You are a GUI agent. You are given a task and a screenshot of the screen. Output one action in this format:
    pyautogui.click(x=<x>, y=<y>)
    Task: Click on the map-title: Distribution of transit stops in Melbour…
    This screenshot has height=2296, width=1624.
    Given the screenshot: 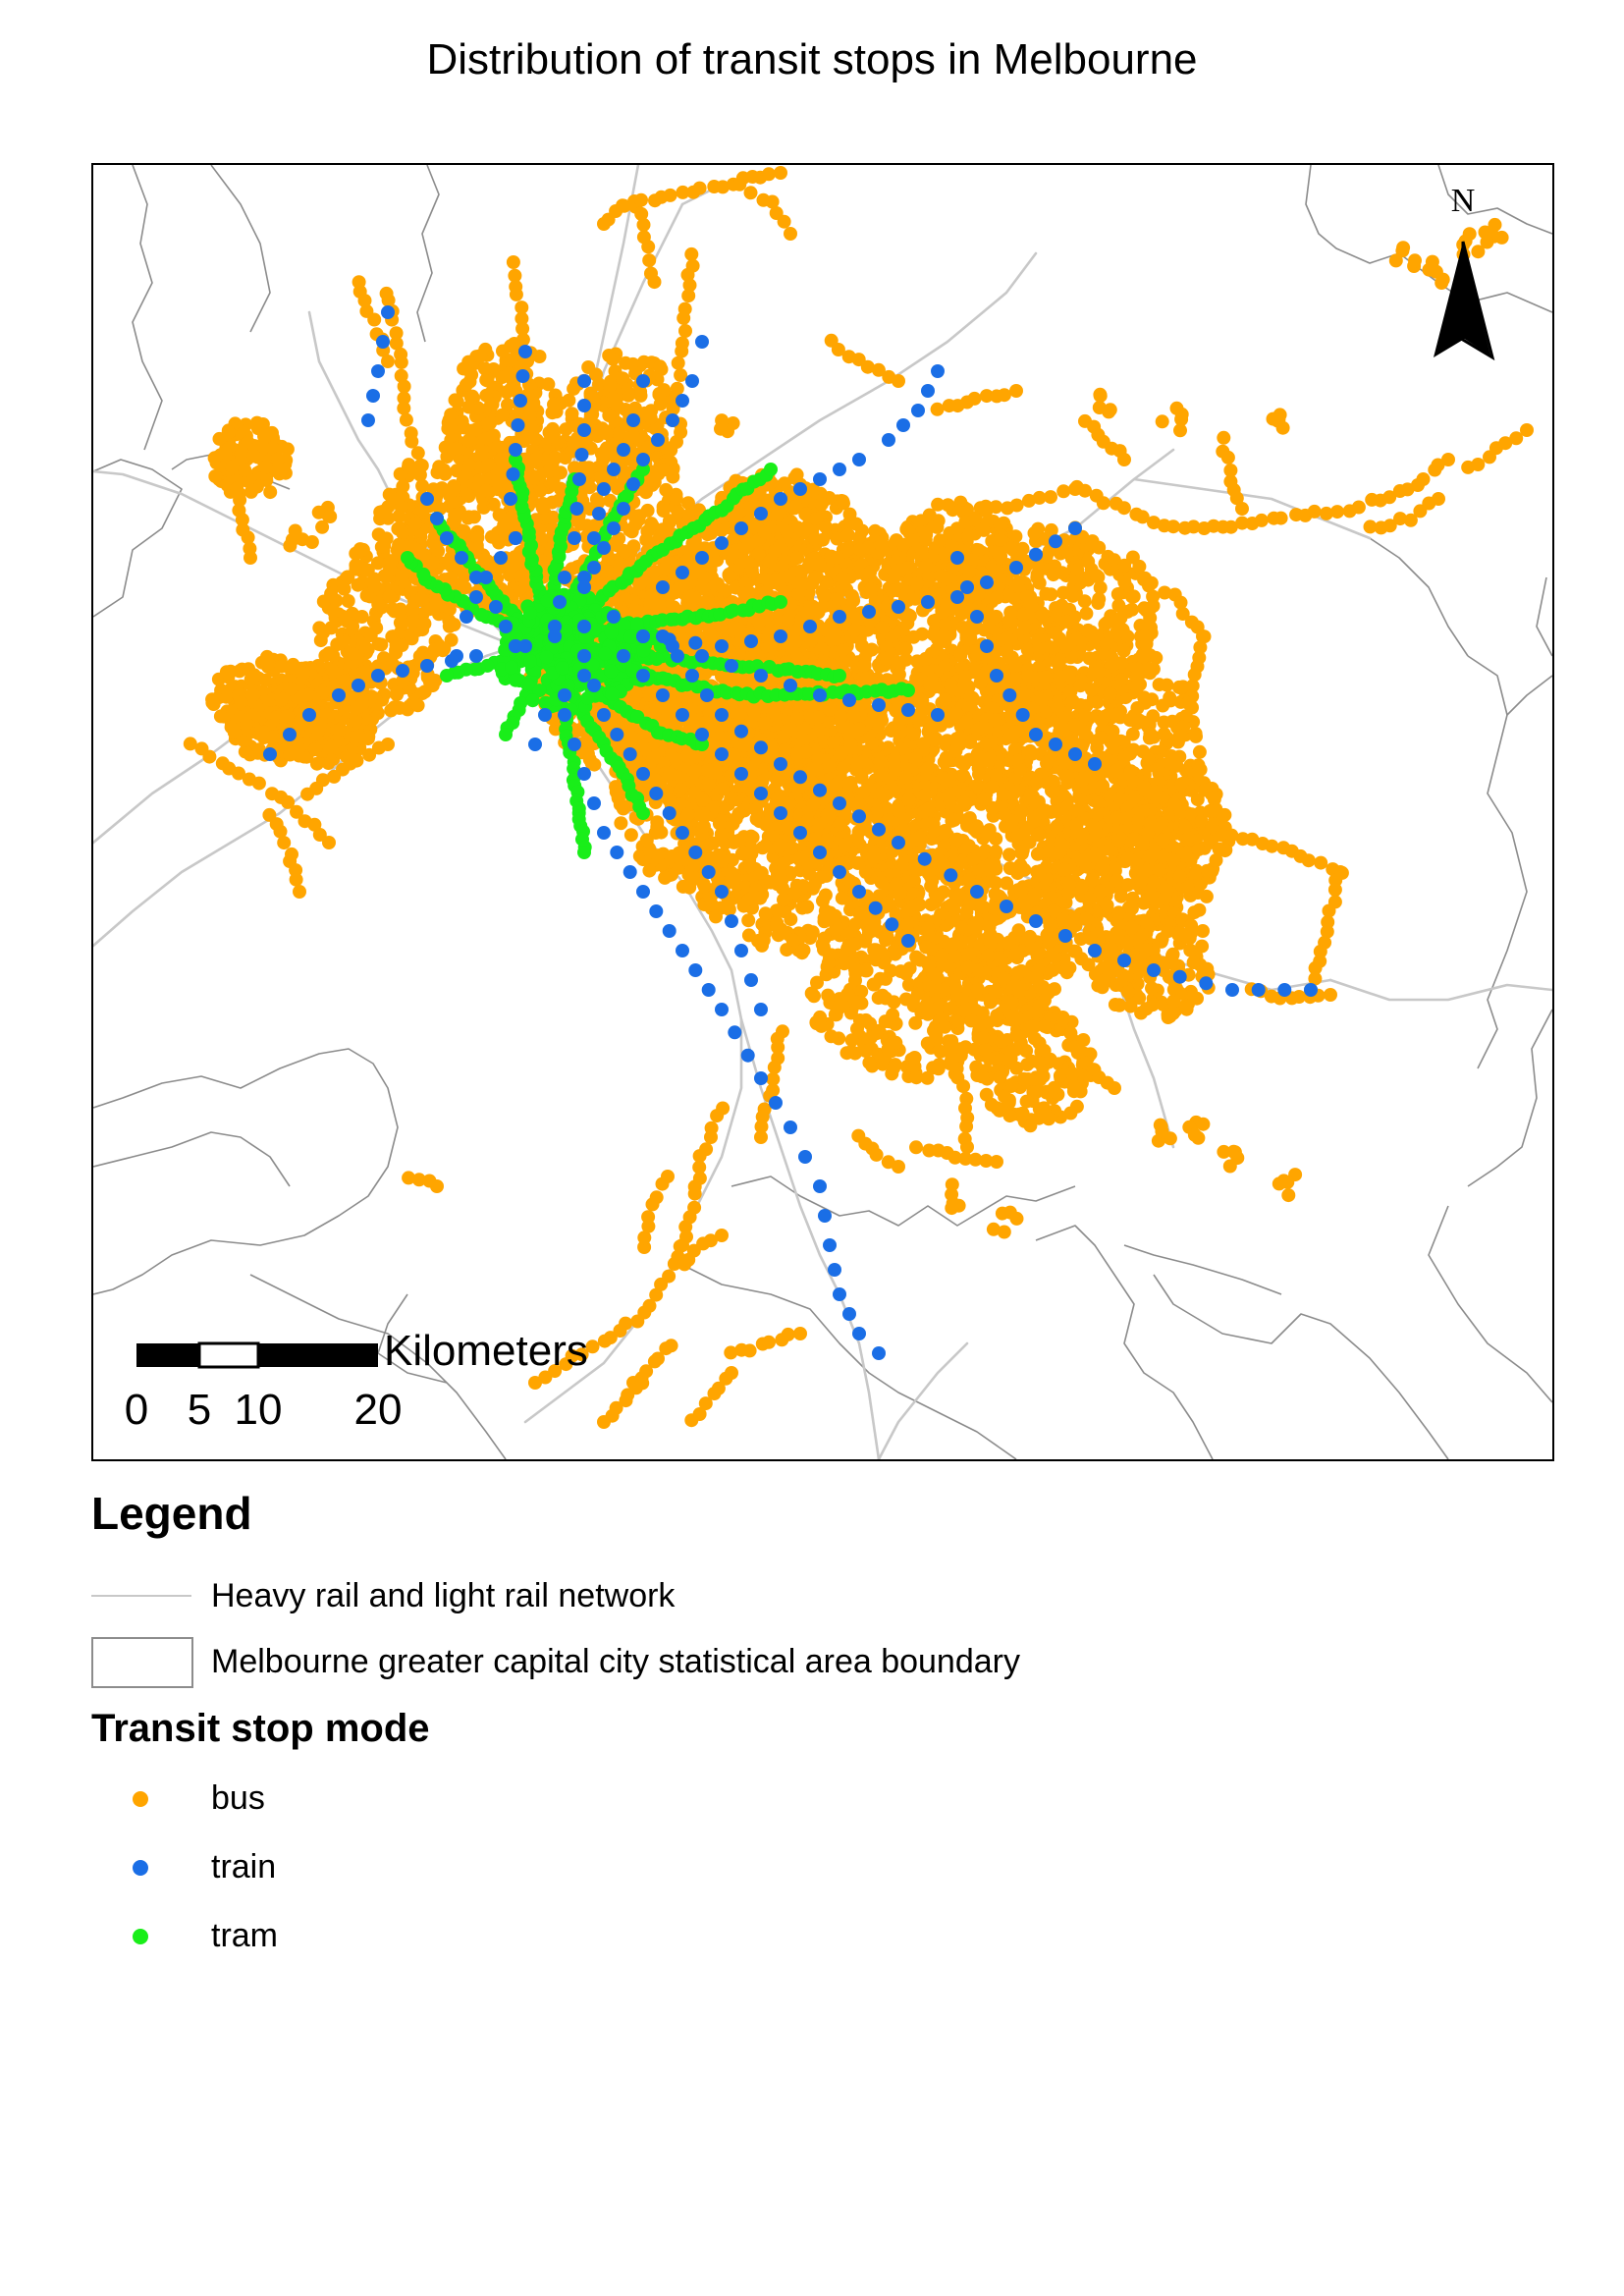 What is the action you would take?
    pyautogui.click(x=812, y=59)
    